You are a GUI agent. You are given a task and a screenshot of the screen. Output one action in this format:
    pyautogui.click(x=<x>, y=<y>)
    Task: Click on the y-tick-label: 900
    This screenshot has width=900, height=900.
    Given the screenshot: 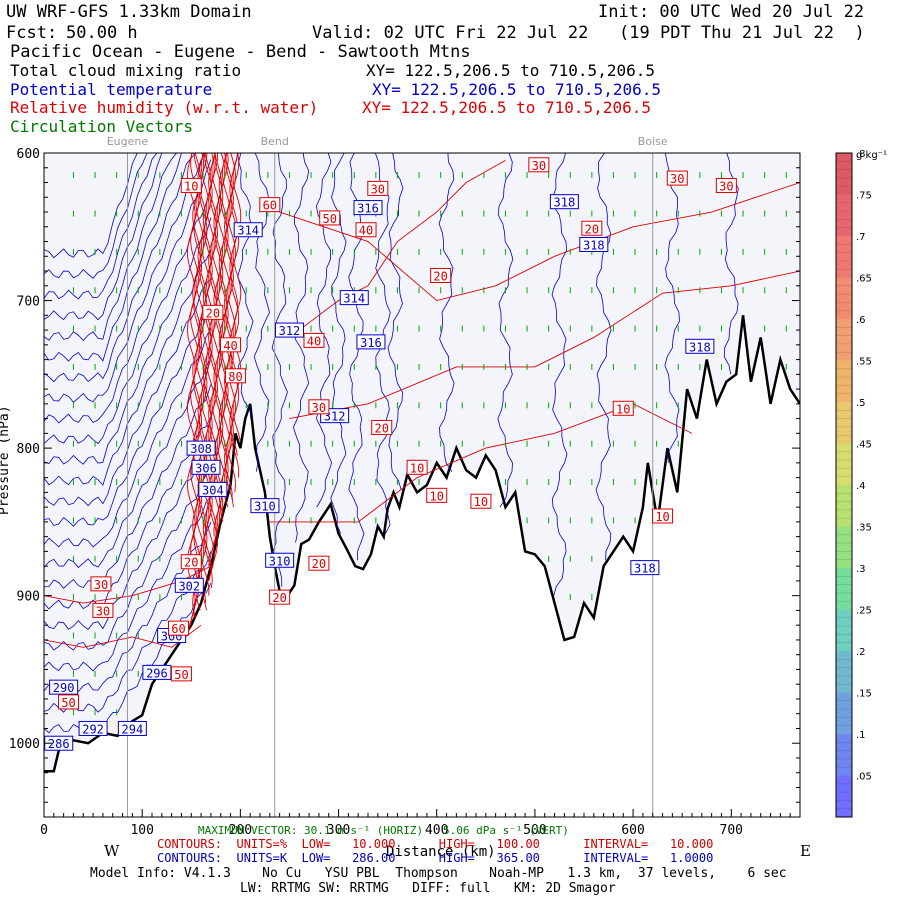 What is the action you would take?
    pyautogui.click(x=28, y=597)
    